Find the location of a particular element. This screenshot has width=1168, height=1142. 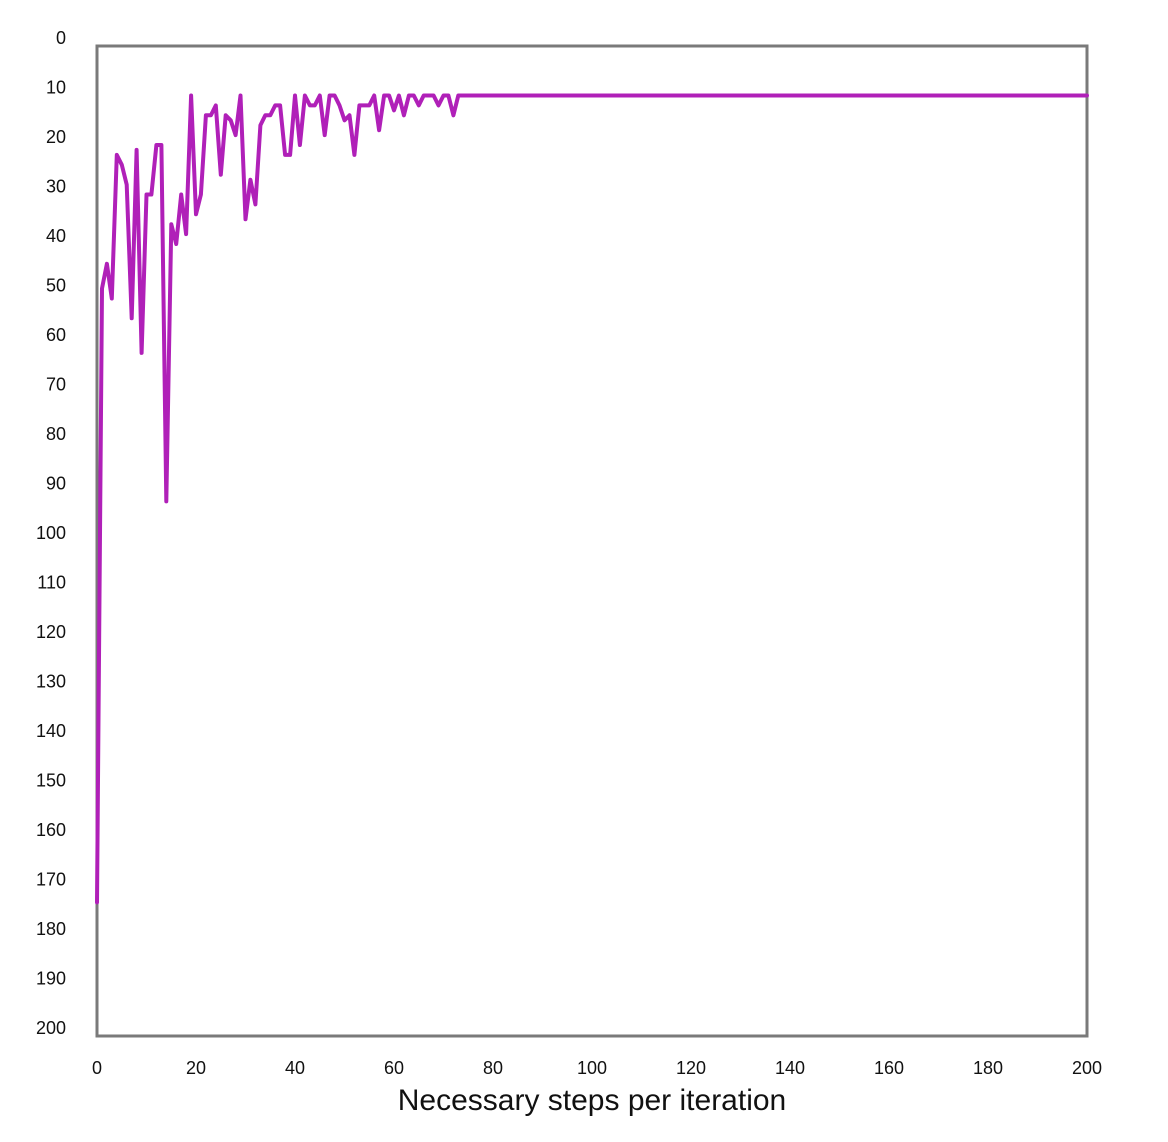

y-tick-label: 0 is located at coordinates (61, 38).